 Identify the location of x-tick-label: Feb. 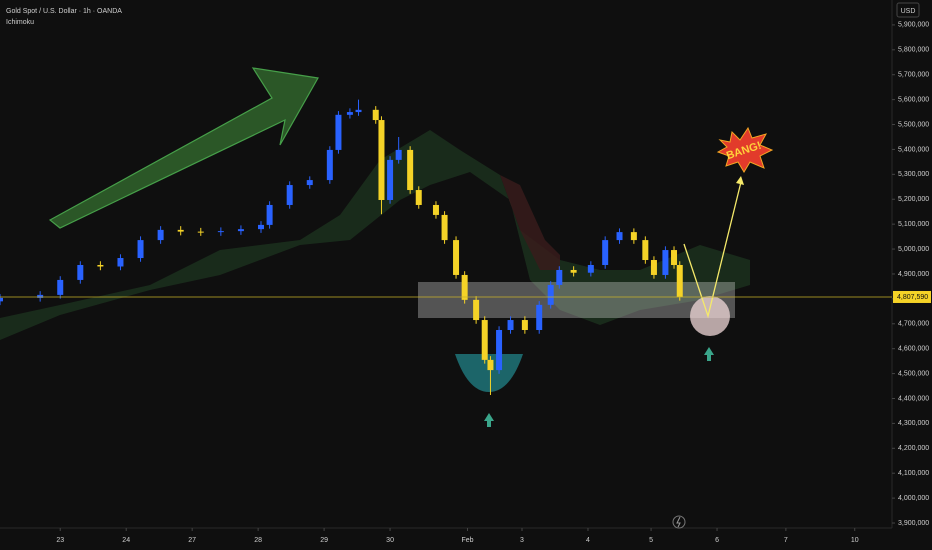
(467, 540).